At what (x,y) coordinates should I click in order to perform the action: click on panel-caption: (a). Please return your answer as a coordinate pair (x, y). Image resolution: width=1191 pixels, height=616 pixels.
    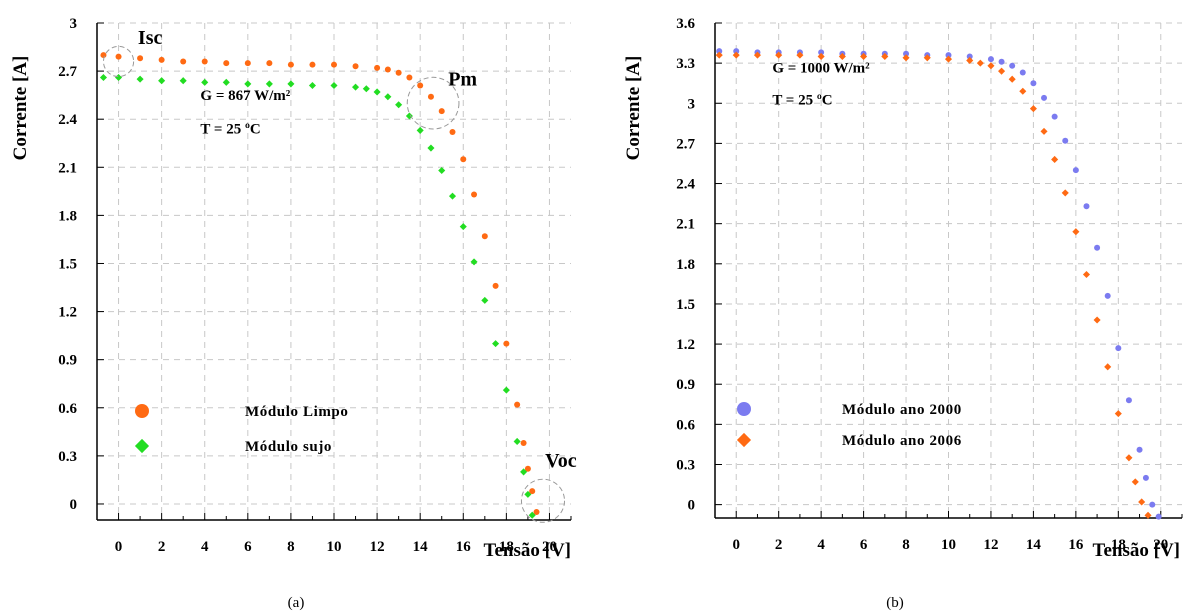
    Looking at the image, I should click on (296, 603).